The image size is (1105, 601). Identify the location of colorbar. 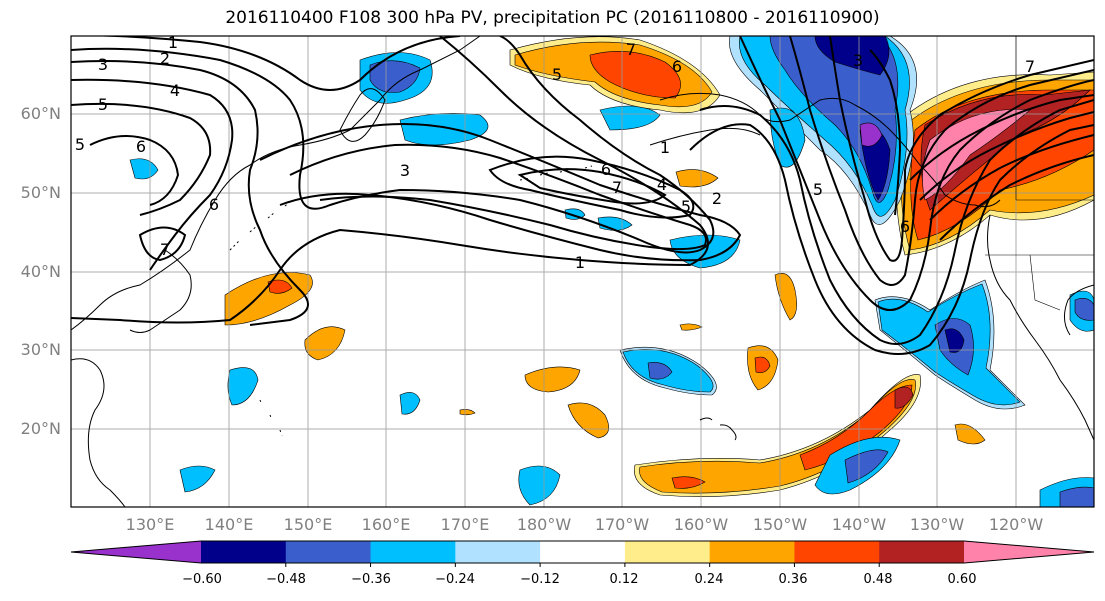
(582, 553).